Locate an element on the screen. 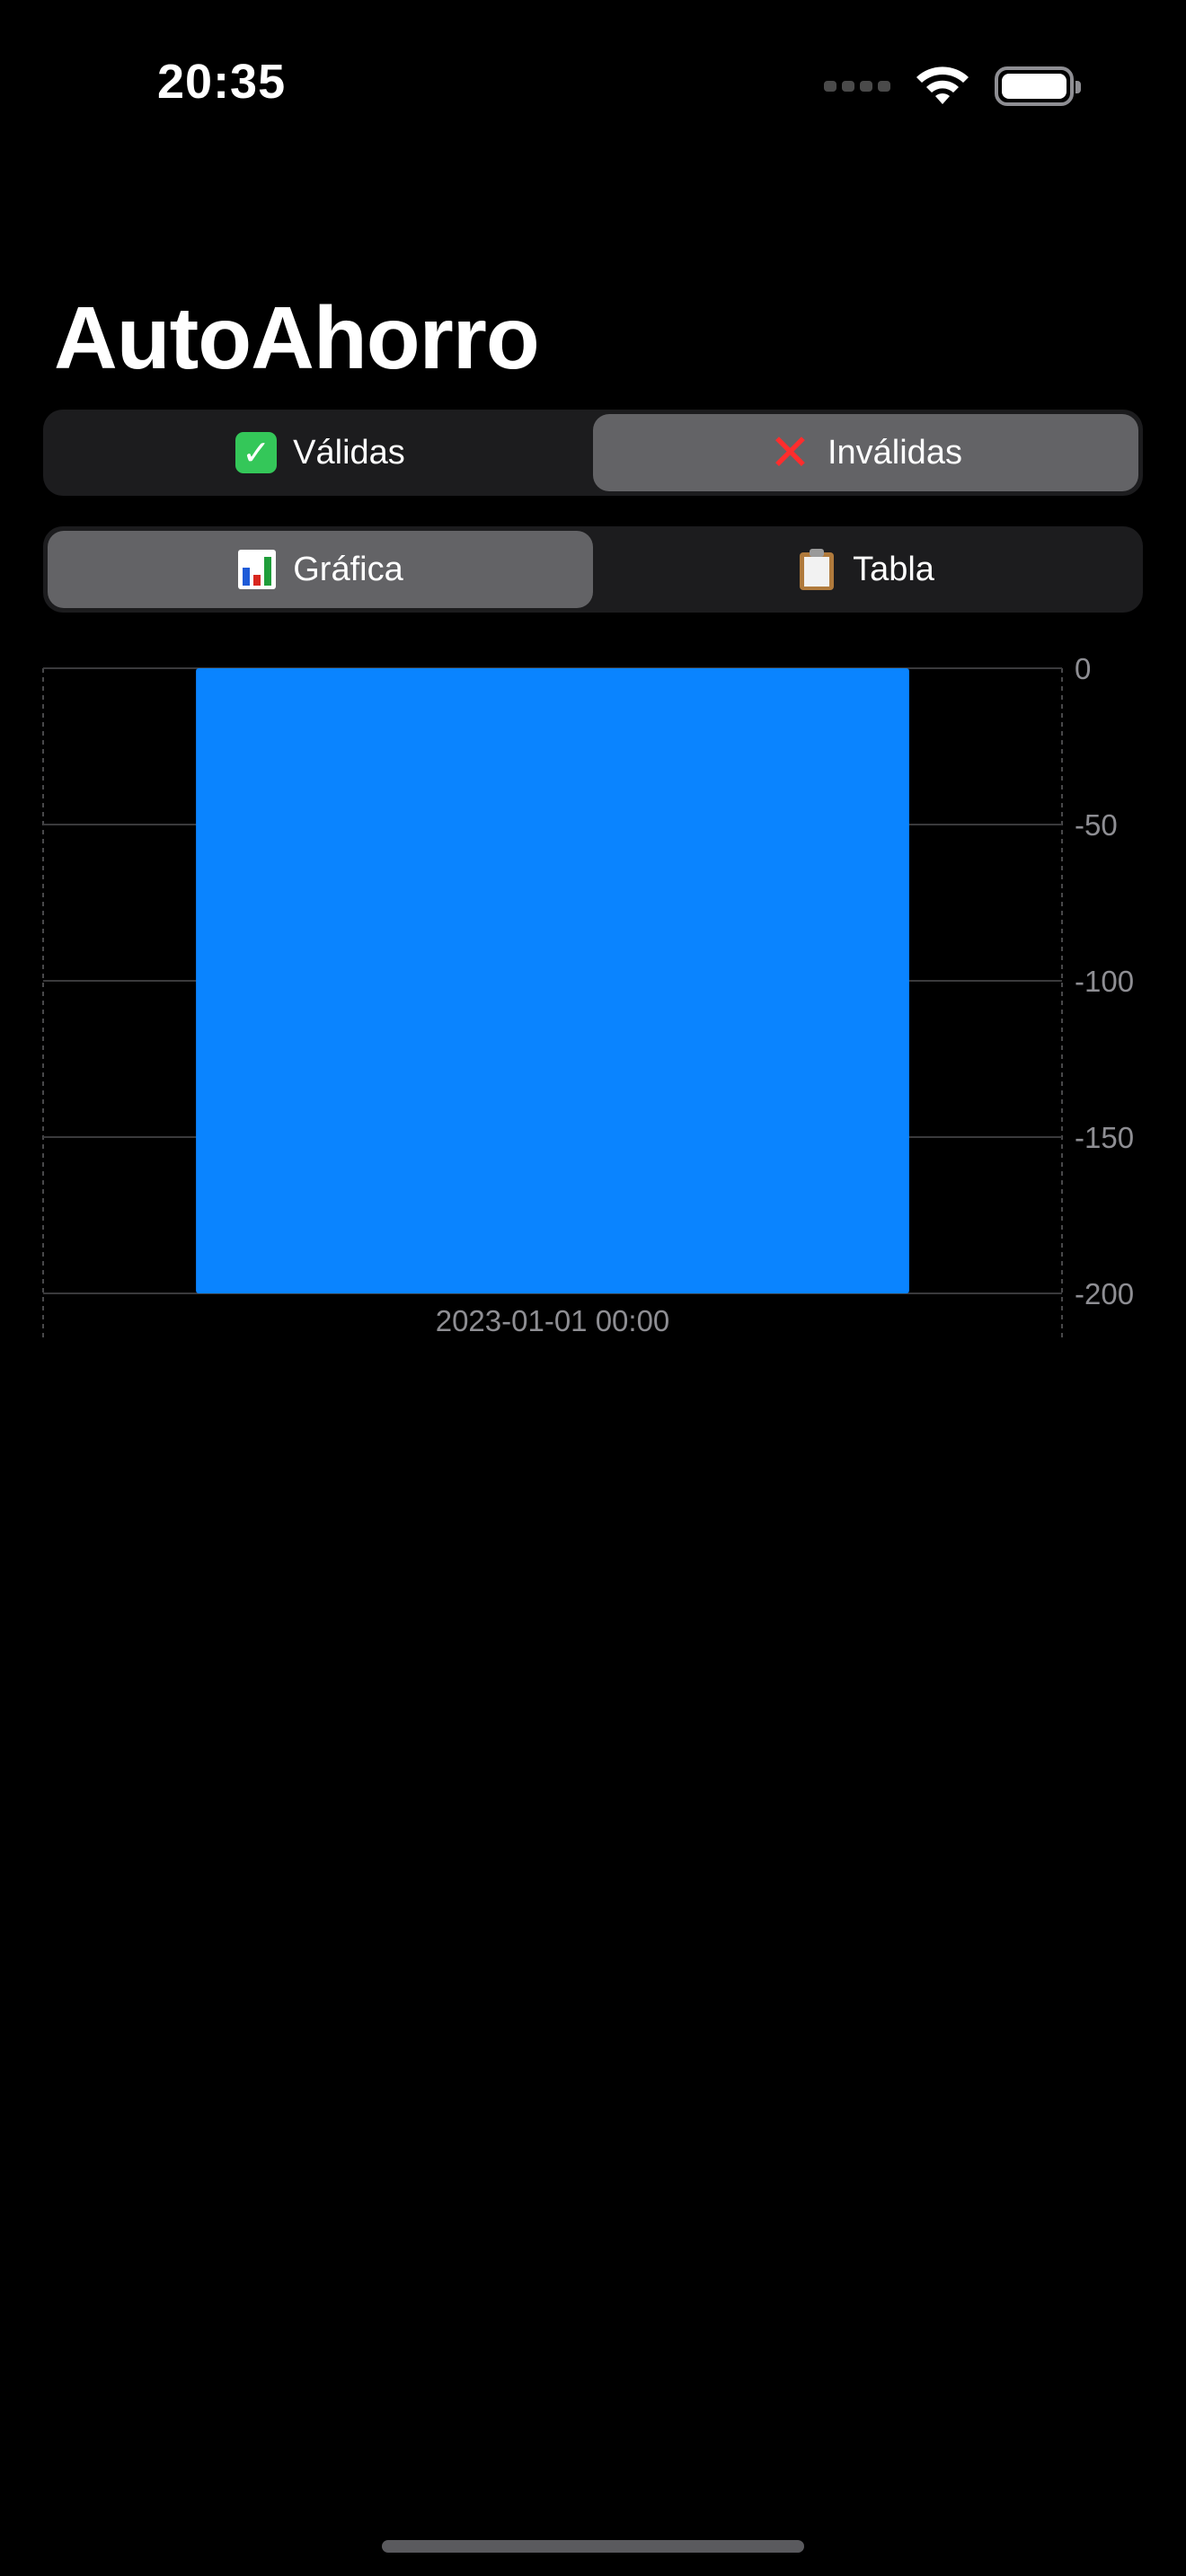  bar is located at coordinates (552, 980).